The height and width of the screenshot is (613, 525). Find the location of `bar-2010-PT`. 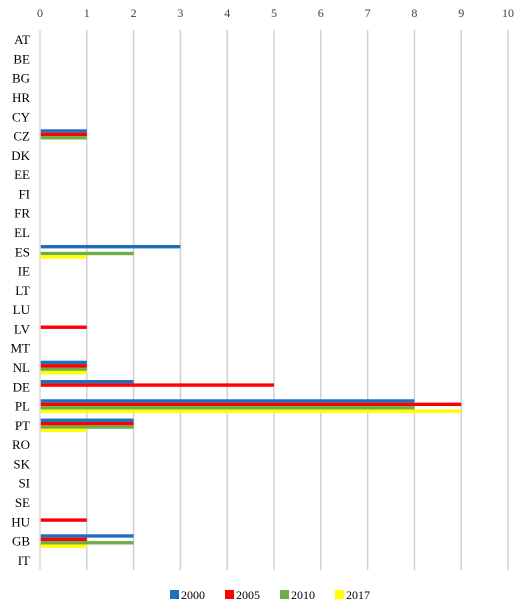

bar-2010-PT is located at coordinates (87, 427).